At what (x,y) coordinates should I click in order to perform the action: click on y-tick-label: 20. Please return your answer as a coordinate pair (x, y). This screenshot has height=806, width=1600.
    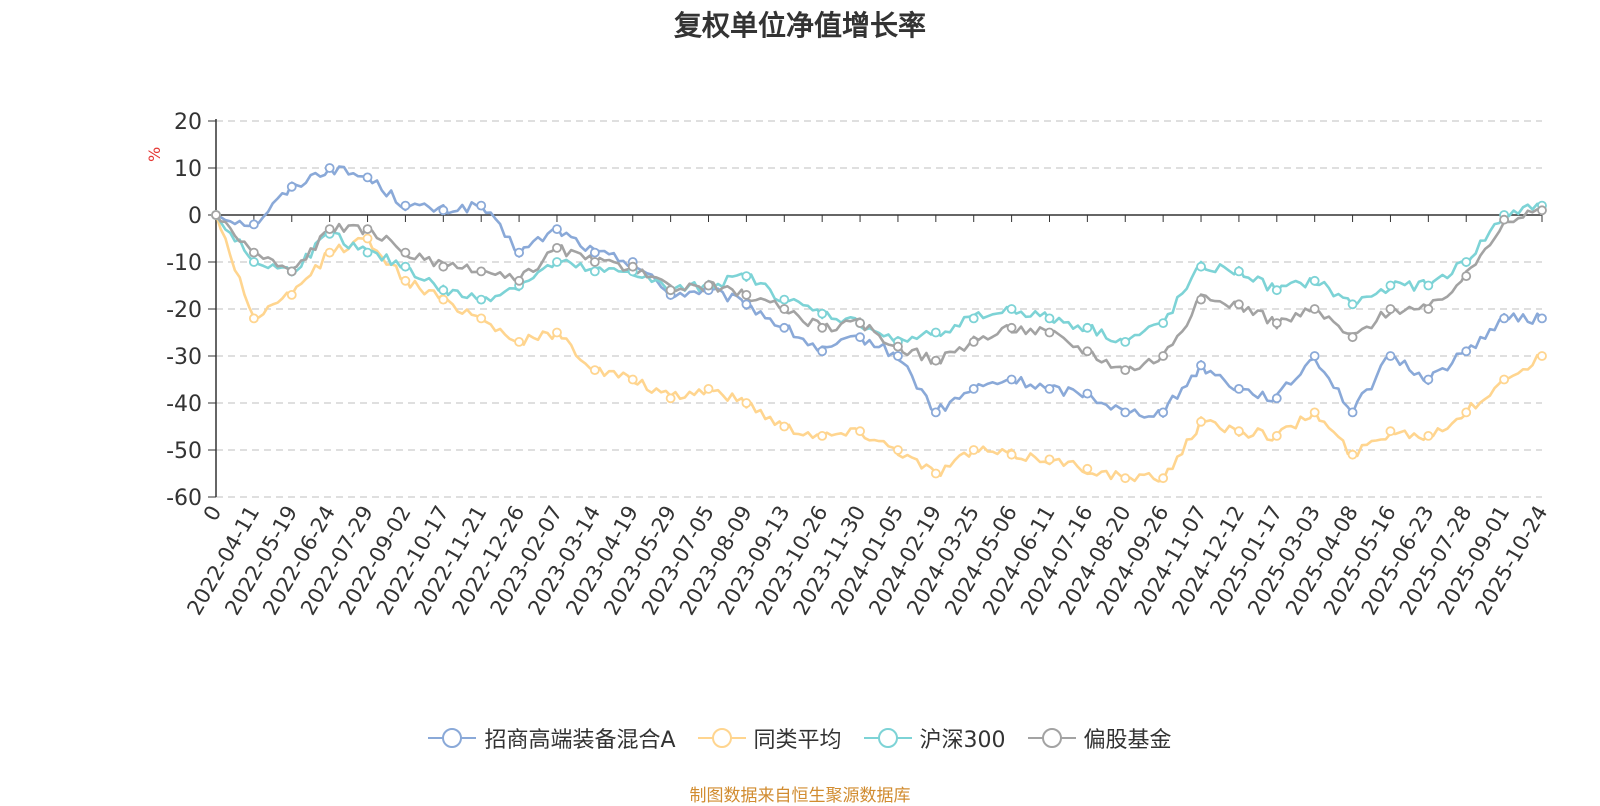
    Looking at the image, I should click on (188, 122).